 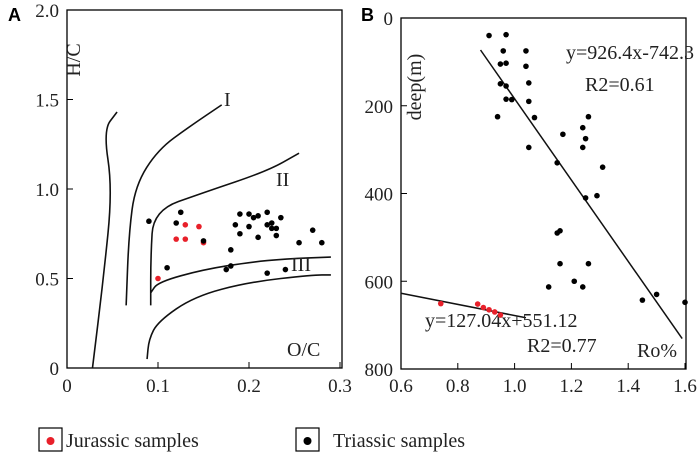 What do you see at coordinates (415, 87) in the screenshot?
I see `panel-b-ylabel: deep(m)` at bounding box center [415, 87].